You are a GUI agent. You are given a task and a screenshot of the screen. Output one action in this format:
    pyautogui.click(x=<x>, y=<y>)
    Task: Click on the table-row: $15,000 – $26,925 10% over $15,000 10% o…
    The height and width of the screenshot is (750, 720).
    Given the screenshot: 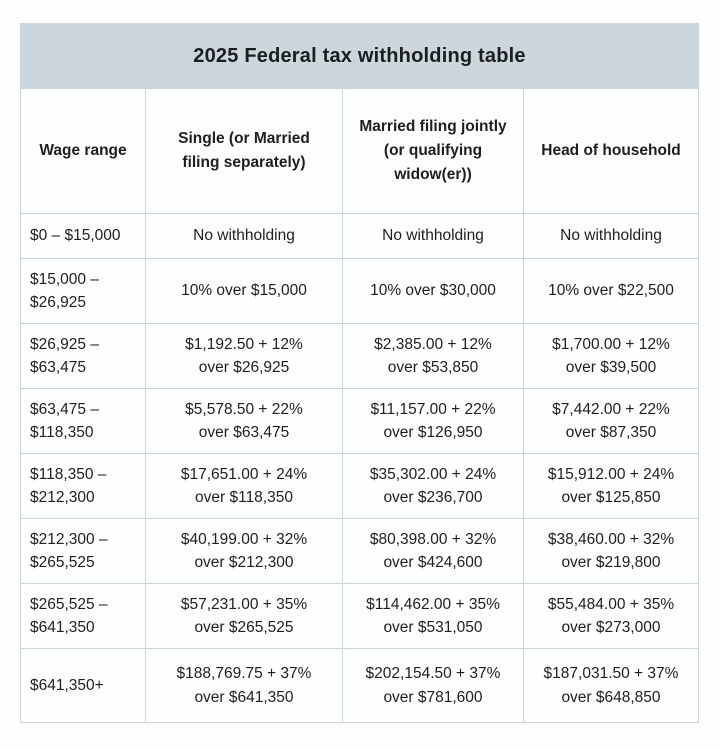 What is the action you would take?
    pyautogui.click(x=359, y=291)
    